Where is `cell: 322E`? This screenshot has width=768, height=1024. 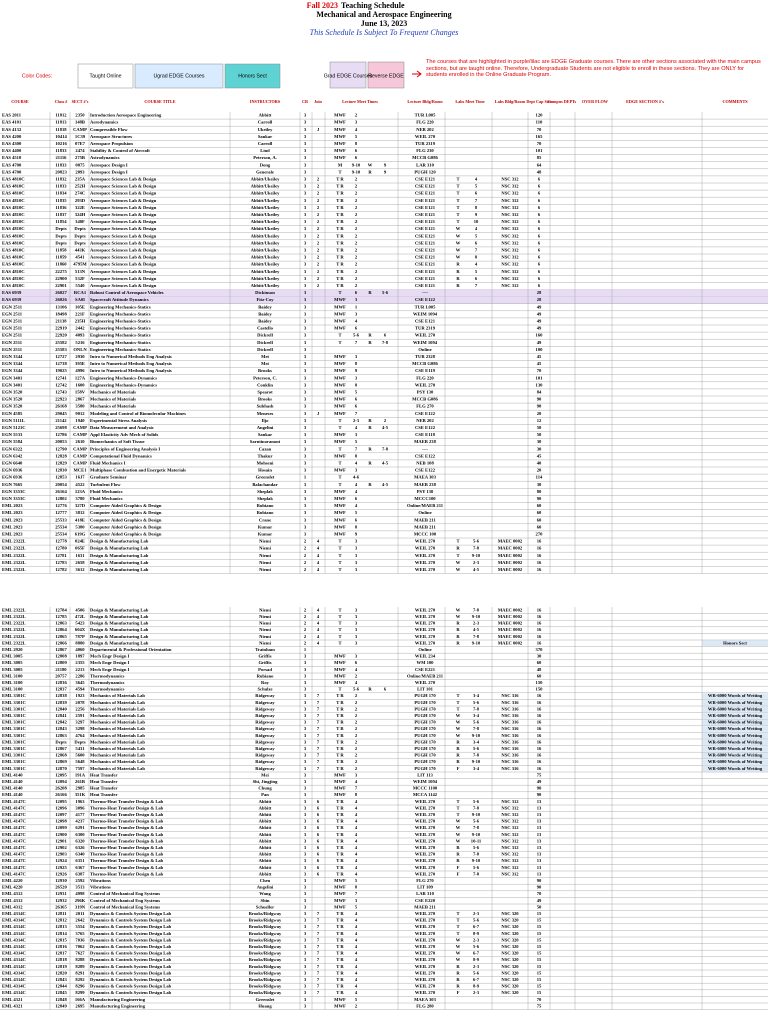 cell: 322E is located at coordinates (80, 207).